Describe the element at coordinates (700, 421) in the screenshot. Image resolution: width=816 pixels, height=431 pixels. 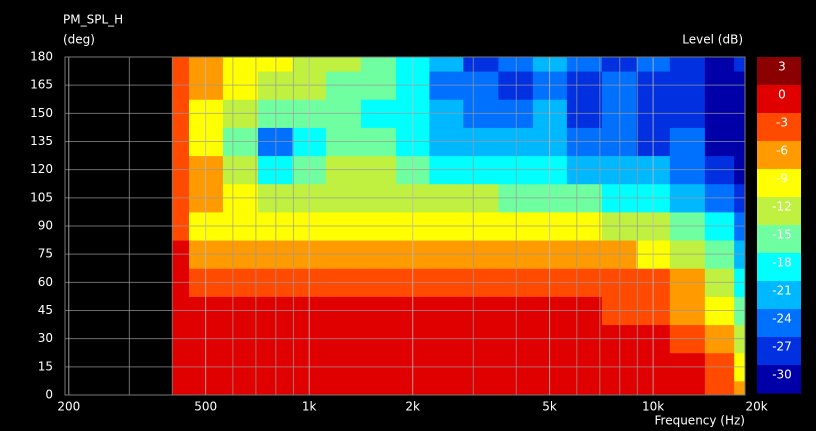
I see `x-axis-label: Frequency (Hz)` at that location.